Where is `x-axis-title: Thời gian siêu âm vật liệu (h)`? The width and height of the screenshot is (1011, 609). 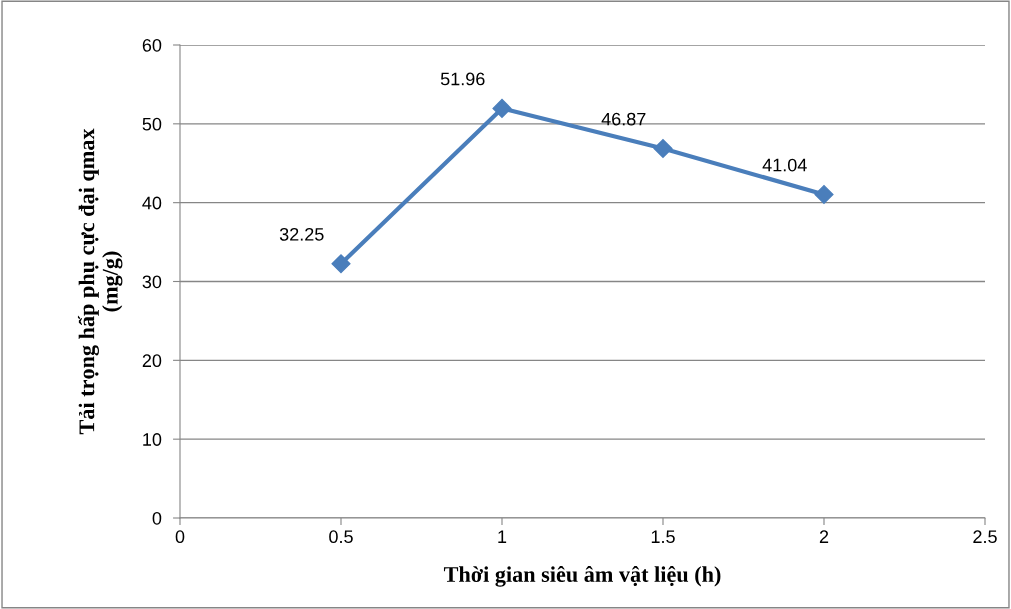 x-axis-title: Thời gian siêu âm vật liệu (h) is located at coordinates (582, 576).